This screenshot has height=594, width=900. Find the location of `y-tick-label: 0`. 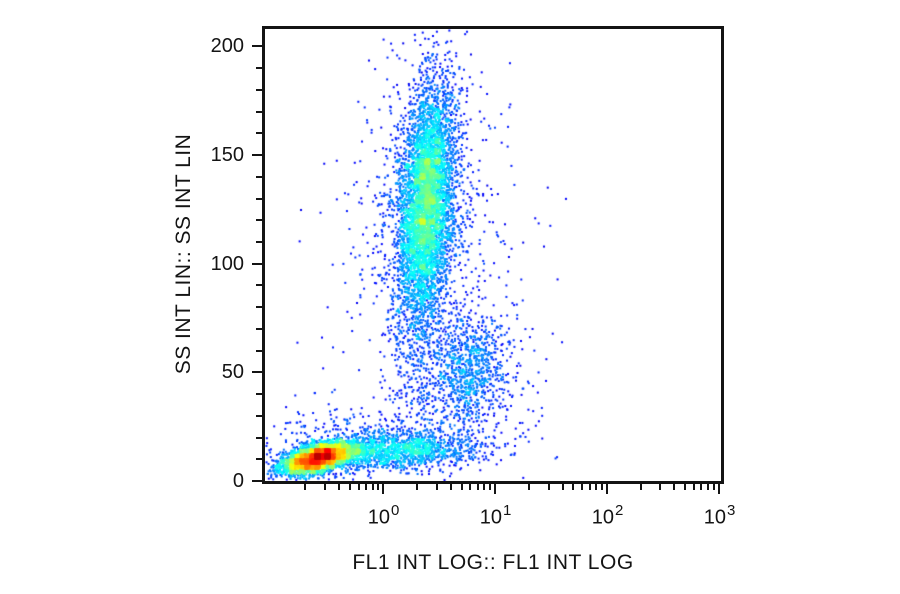

y-tick-label: 0 is located at coordinates (238, 481).